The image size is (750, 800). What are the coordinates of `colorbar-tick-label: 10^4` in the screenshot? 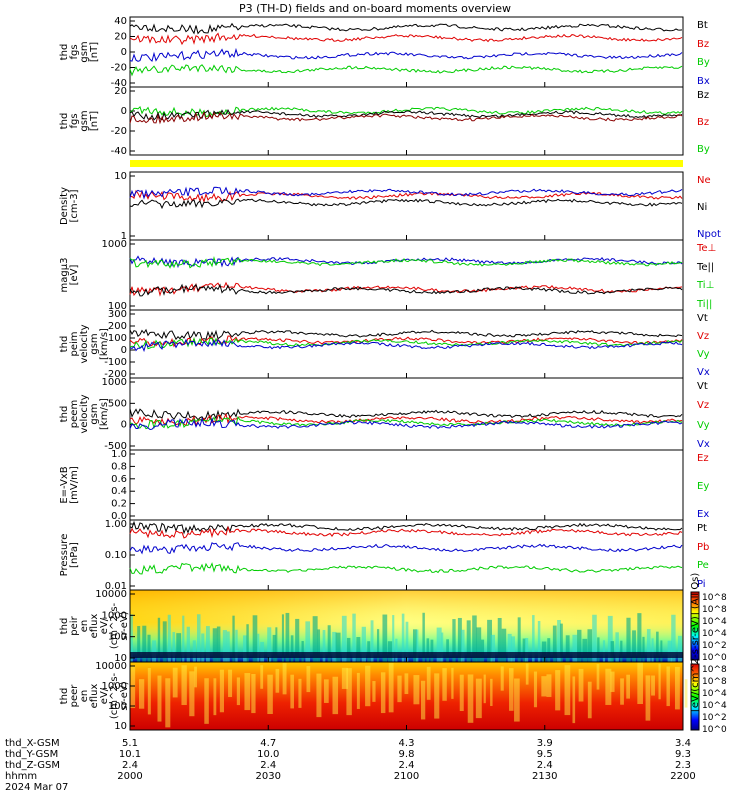 It's located at (714, 694).